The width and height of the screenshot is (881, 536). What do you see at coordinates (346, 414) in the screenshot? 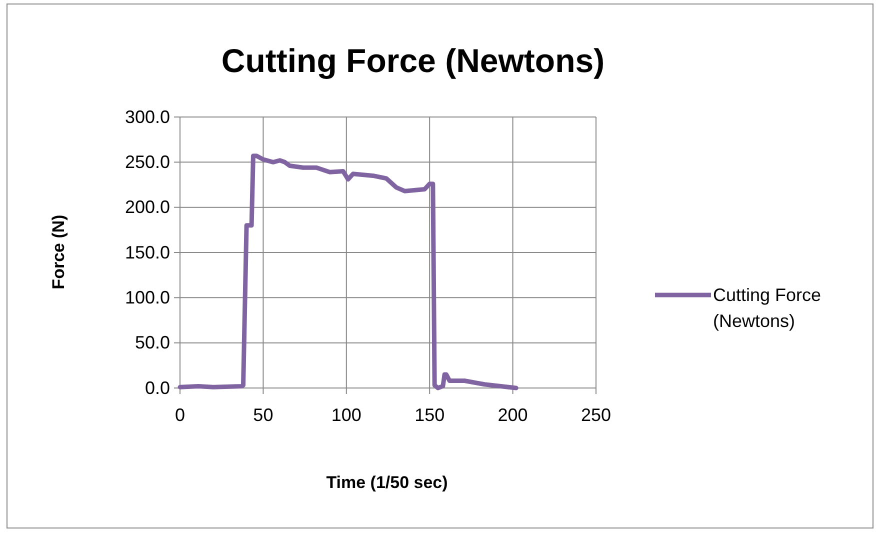
I see `x-tick-label: 100` at bounding box center [346, 414].